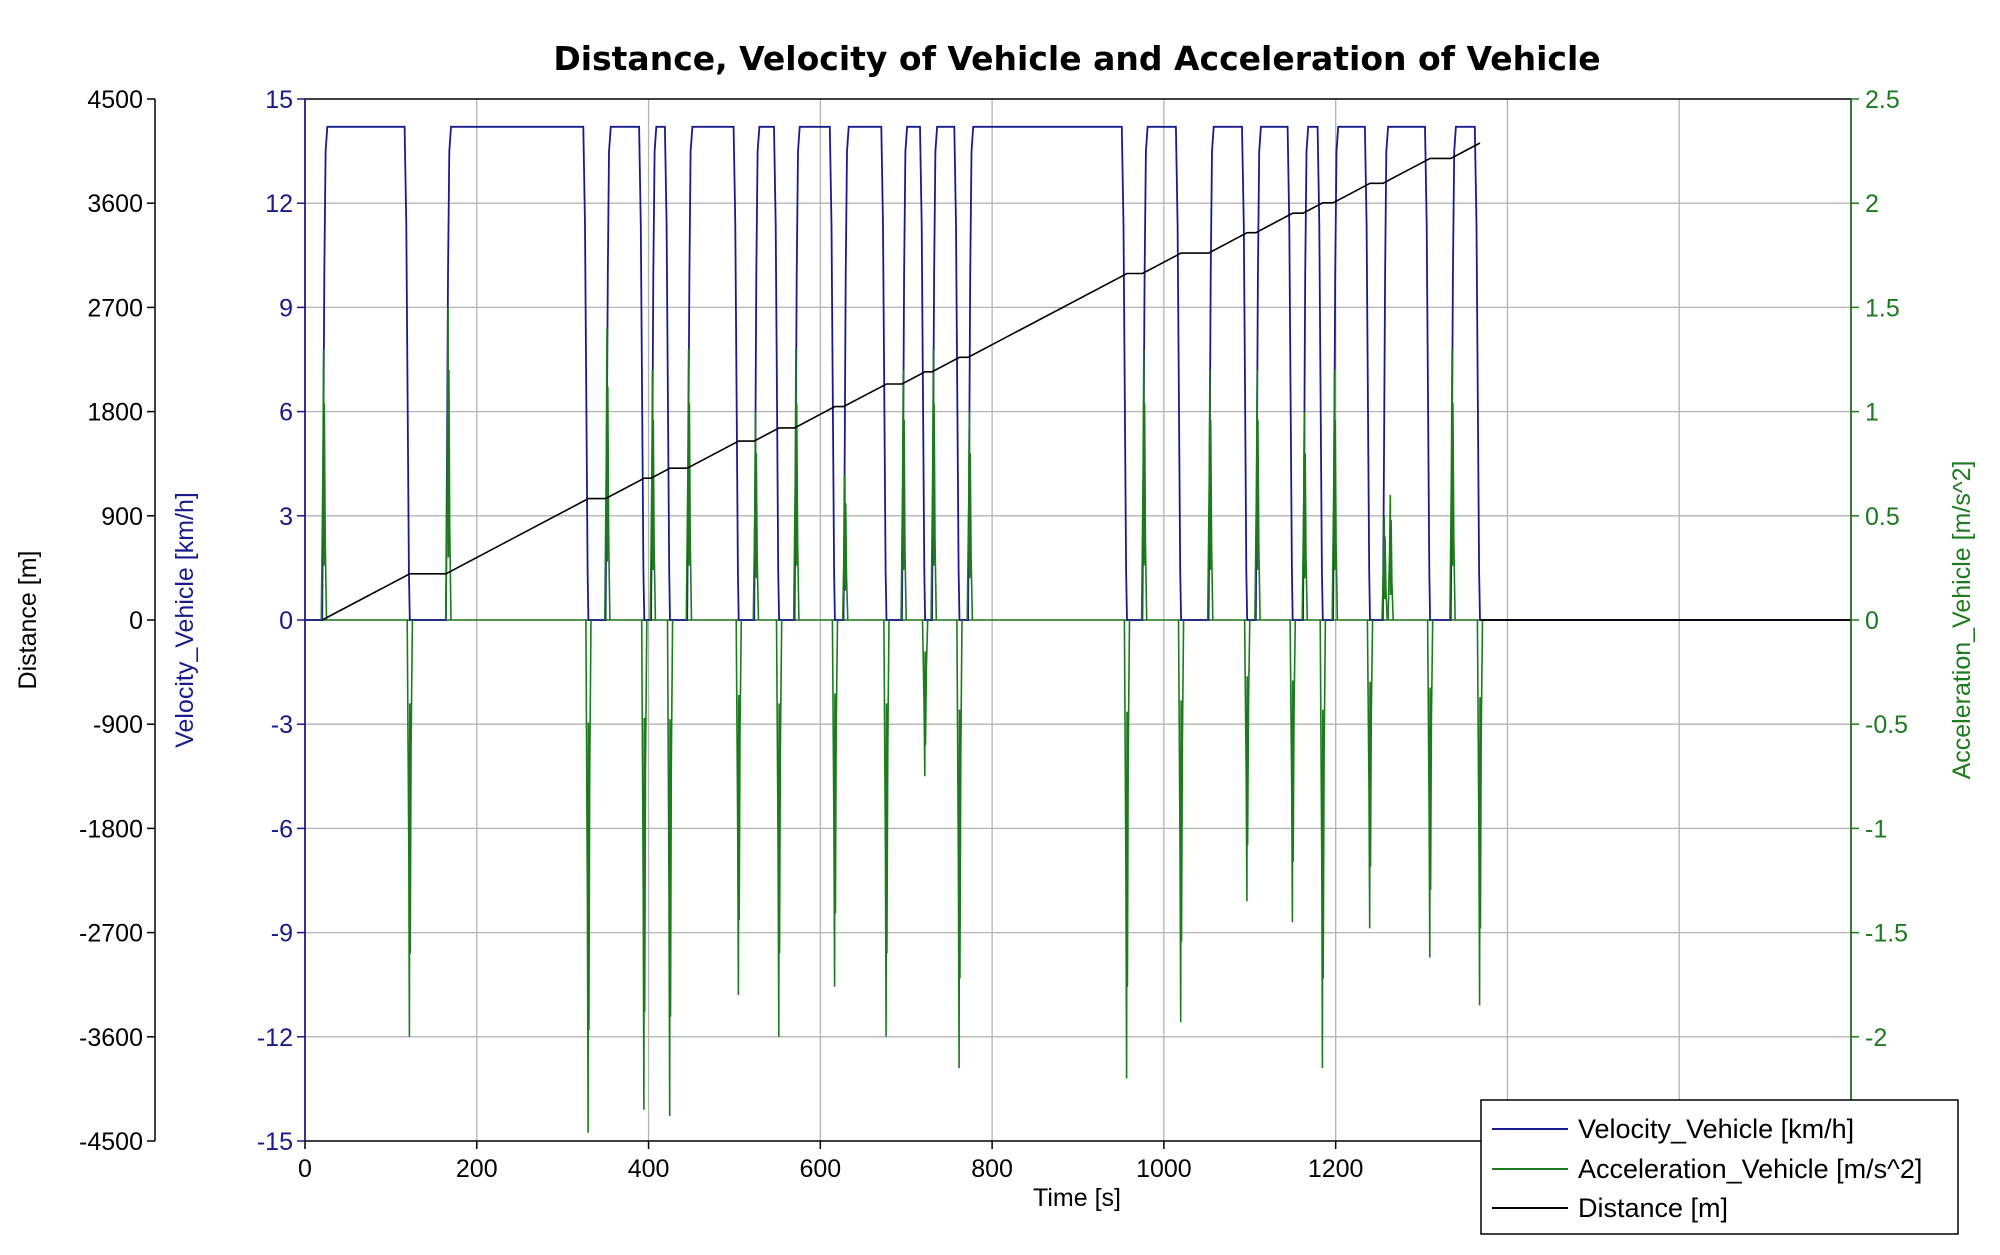  I want to click on velocity-tick-label: -9, so click(282, 934).